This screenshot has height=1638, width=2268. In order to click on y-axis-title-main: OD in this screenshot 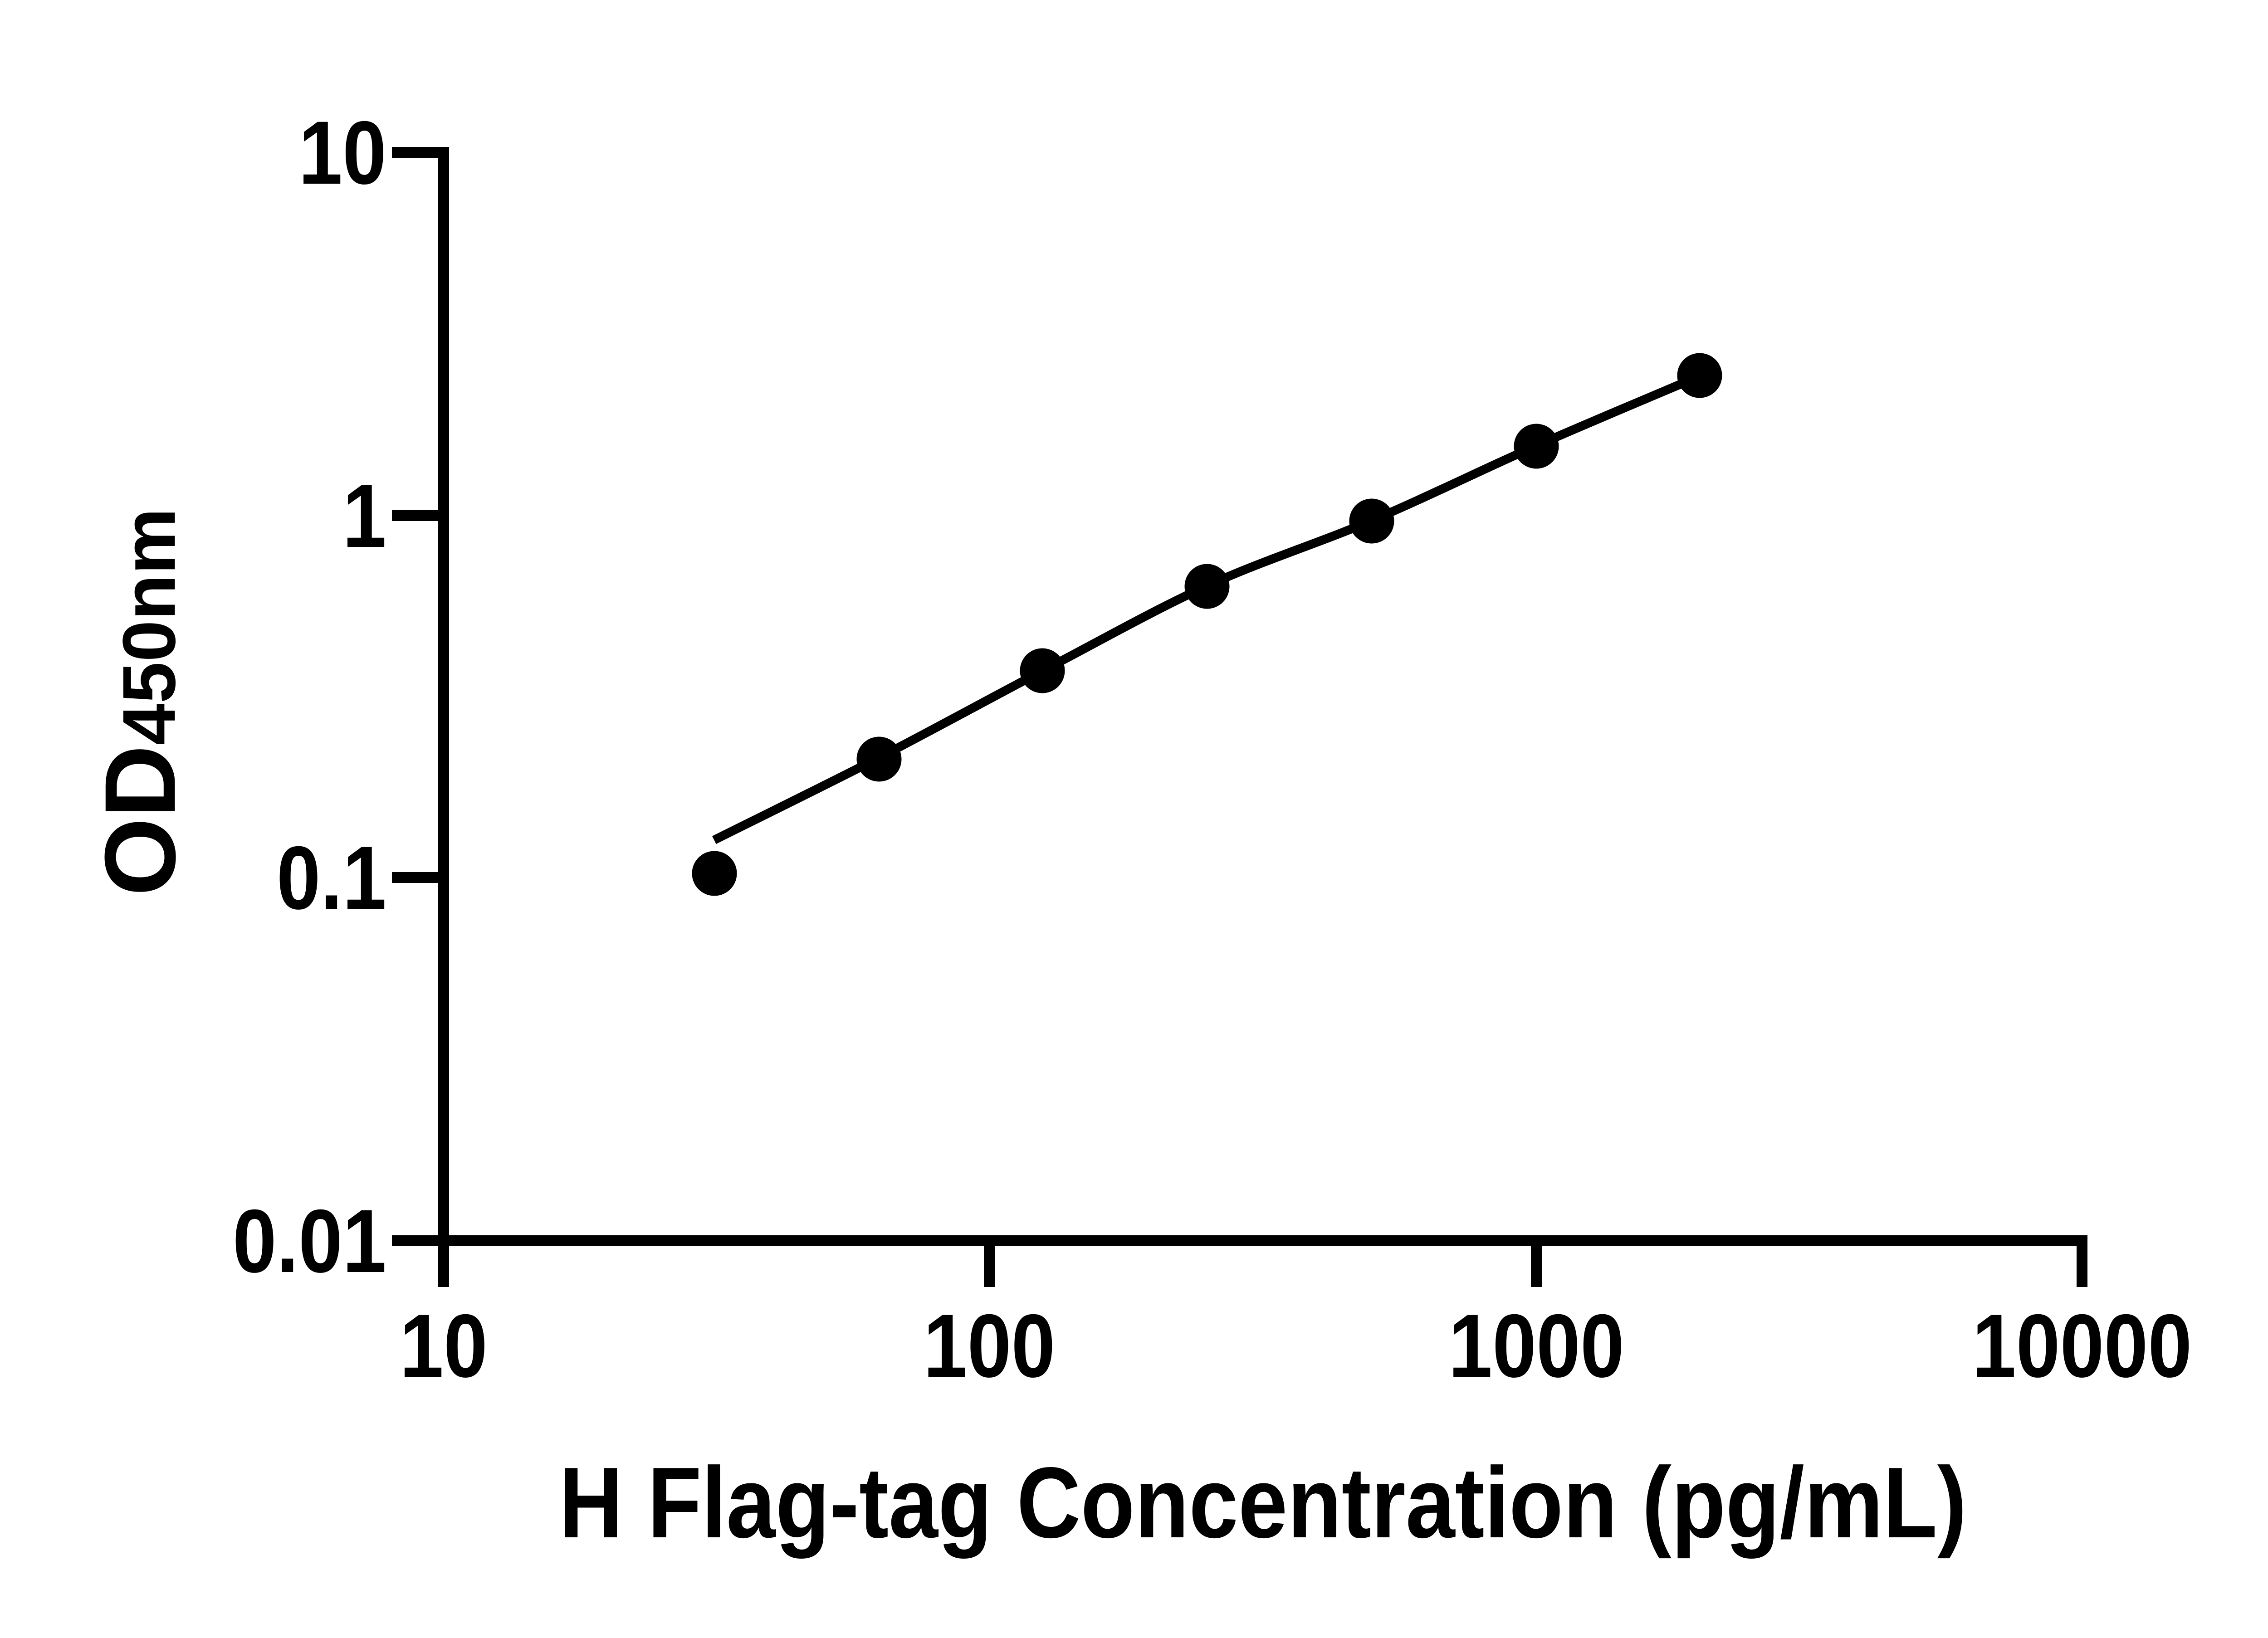, I will do `click(140, 820)`.